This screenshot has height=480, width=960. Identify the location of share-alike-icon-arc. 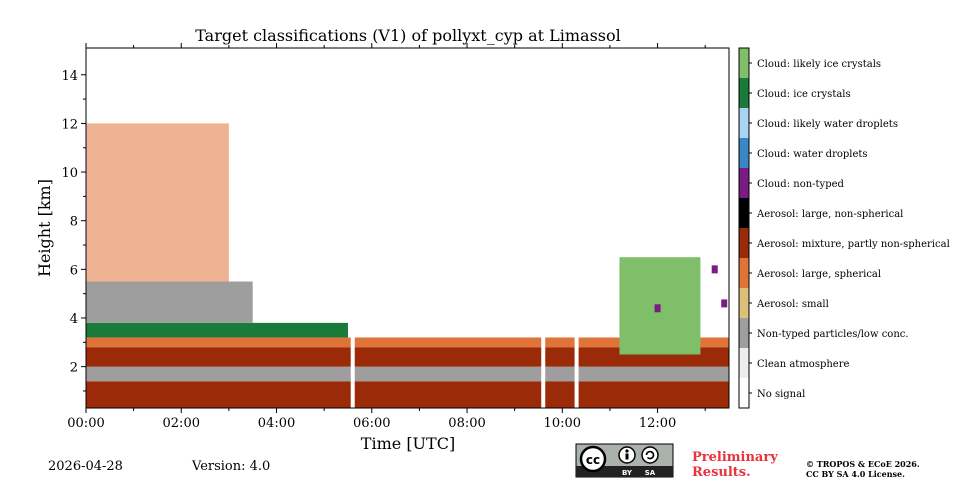
(650, 455).